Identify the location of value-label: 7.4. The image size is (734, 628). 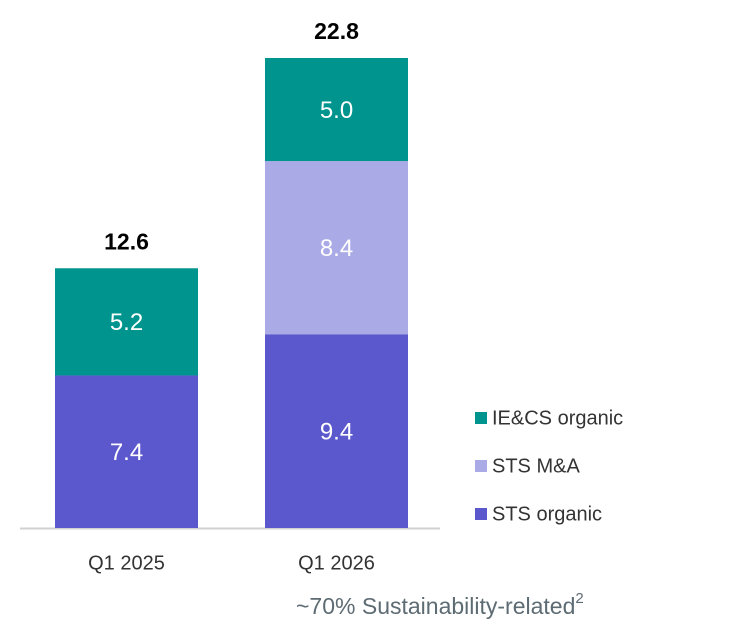
(126, 452).